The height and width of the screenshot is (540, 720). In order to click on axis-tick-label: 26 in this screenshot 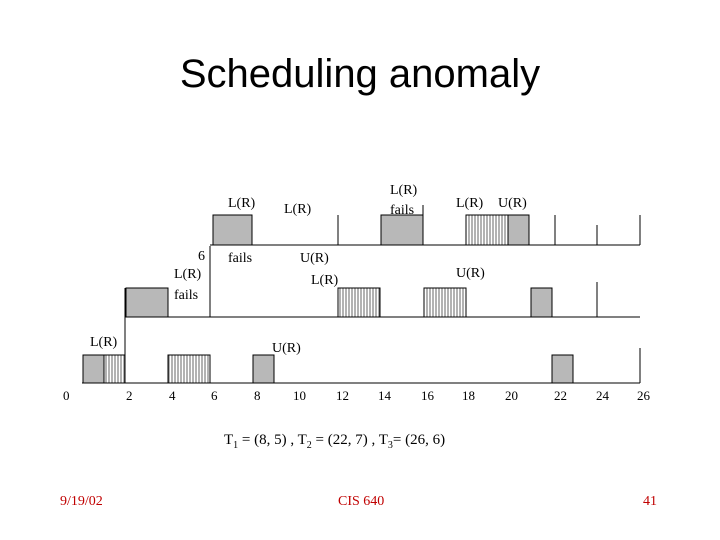, I will do `click(644, 395)`.